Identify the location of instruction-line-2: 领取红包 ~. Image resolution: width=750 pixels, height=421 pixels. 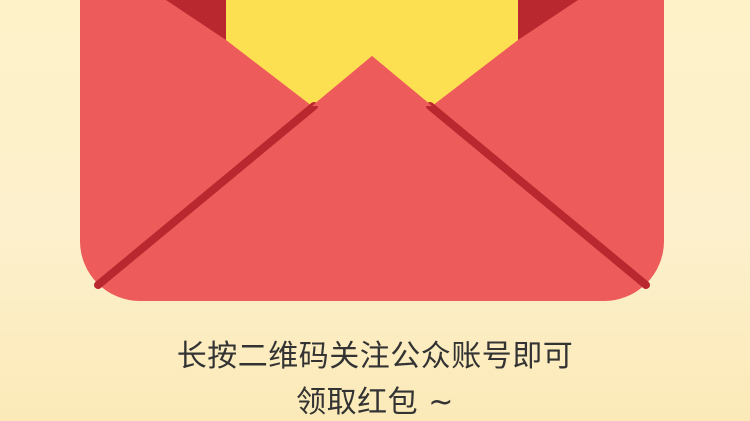
(375, 402).